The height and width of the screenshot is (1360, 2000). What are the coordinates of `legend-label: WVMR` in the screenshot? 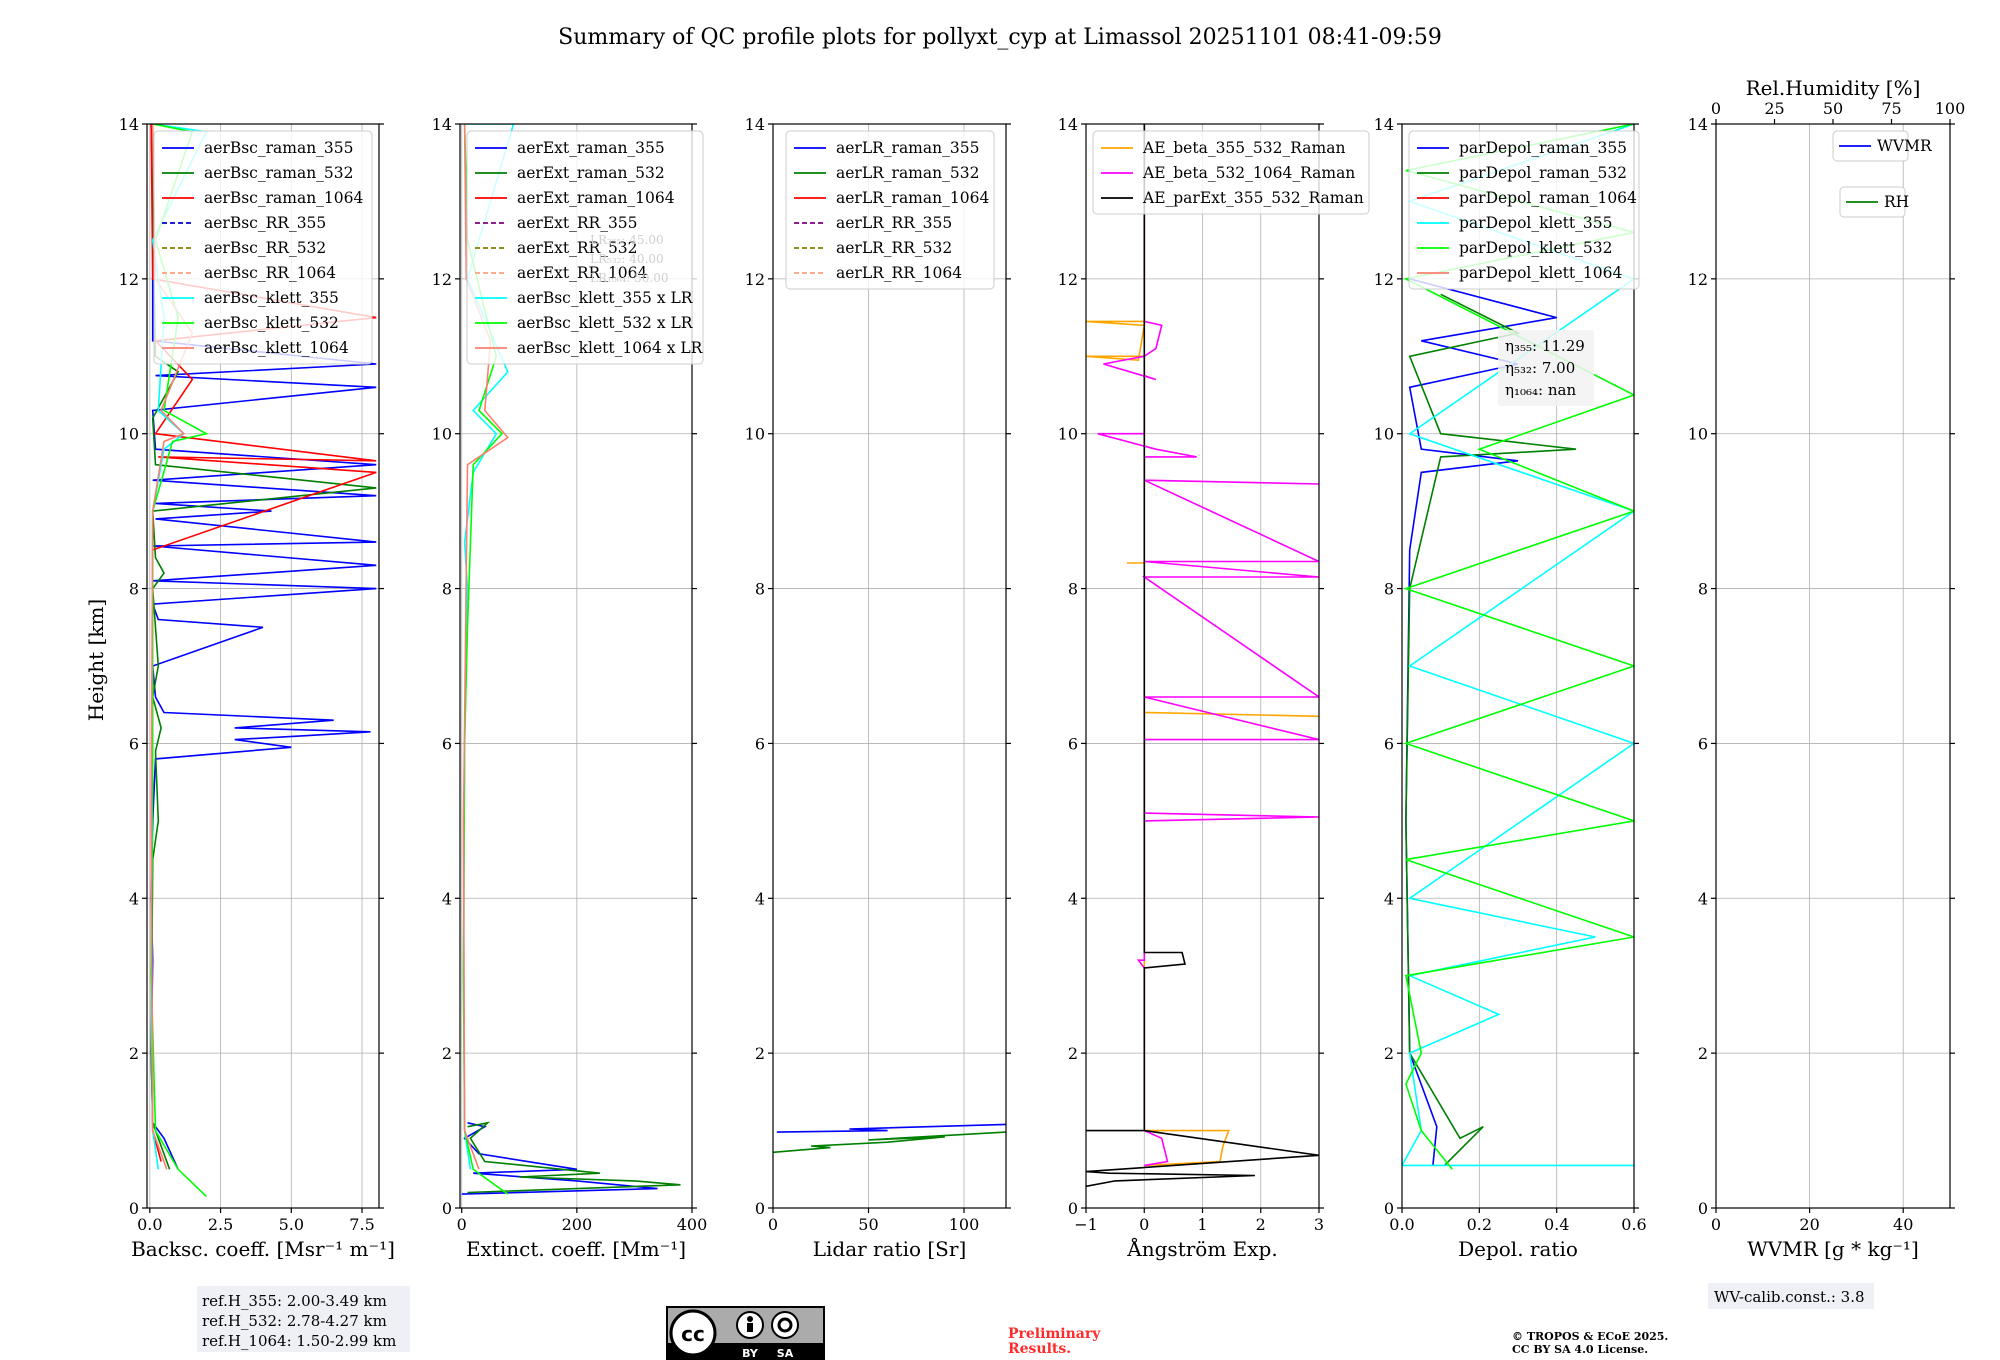 It's located at (1905, 146).